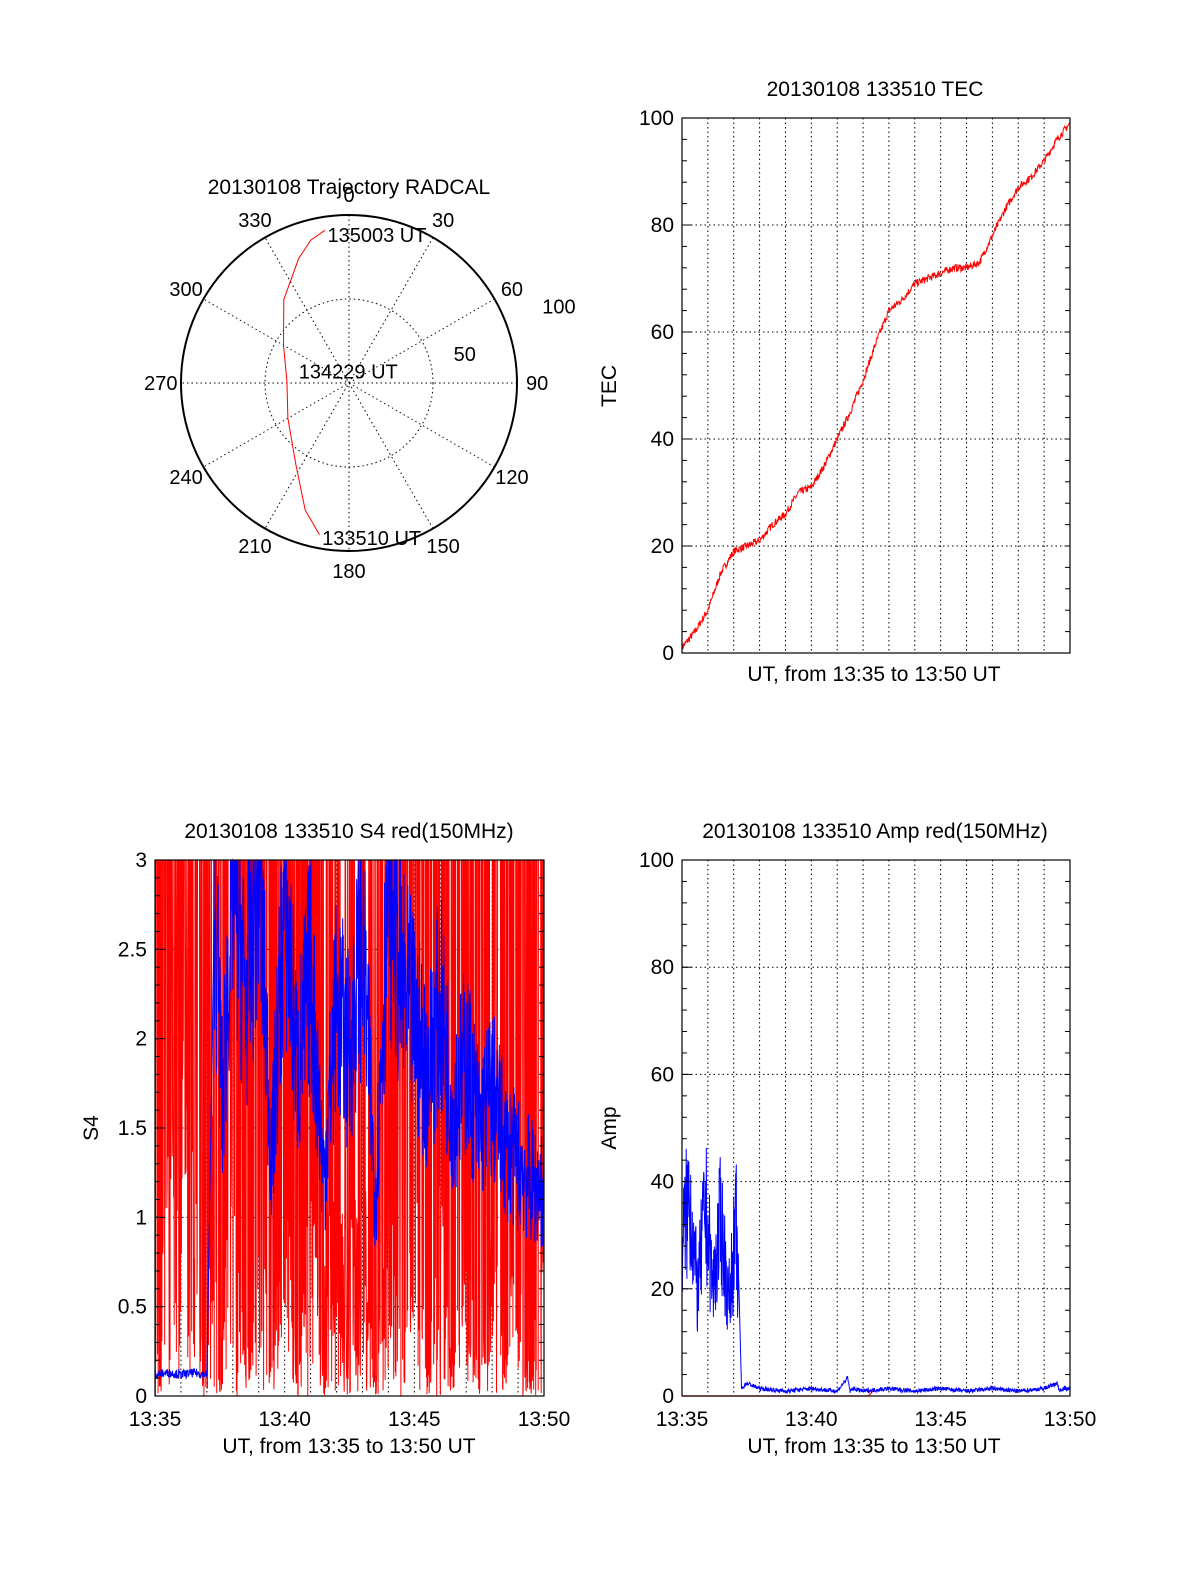  I want to click on time-annotation: 133510 UT, so click(371, 539).